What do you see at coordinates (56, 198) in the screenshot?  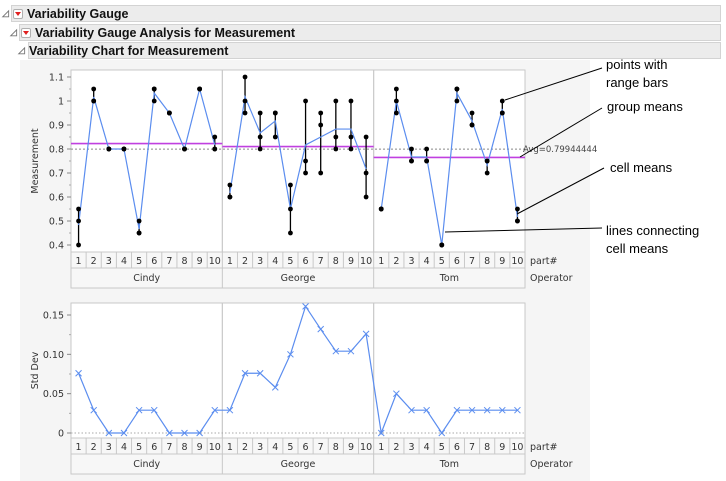 I see `y-tick-label: 0.6` at bounding box center [56, 198].